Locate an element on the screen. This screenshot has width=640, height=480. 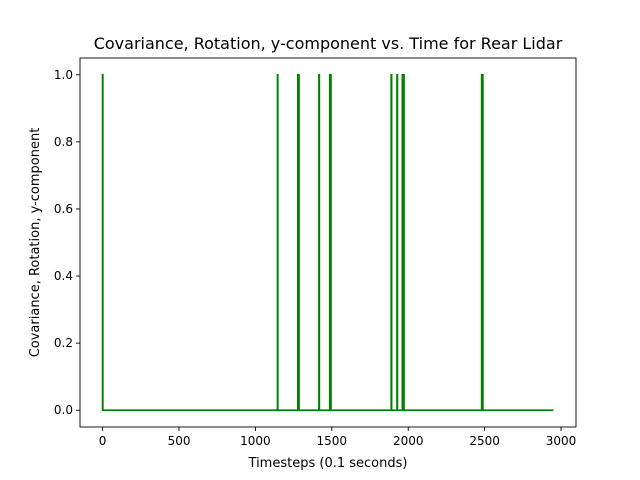
y-tick-label: 0.2 is located at coordinates (63, 343).